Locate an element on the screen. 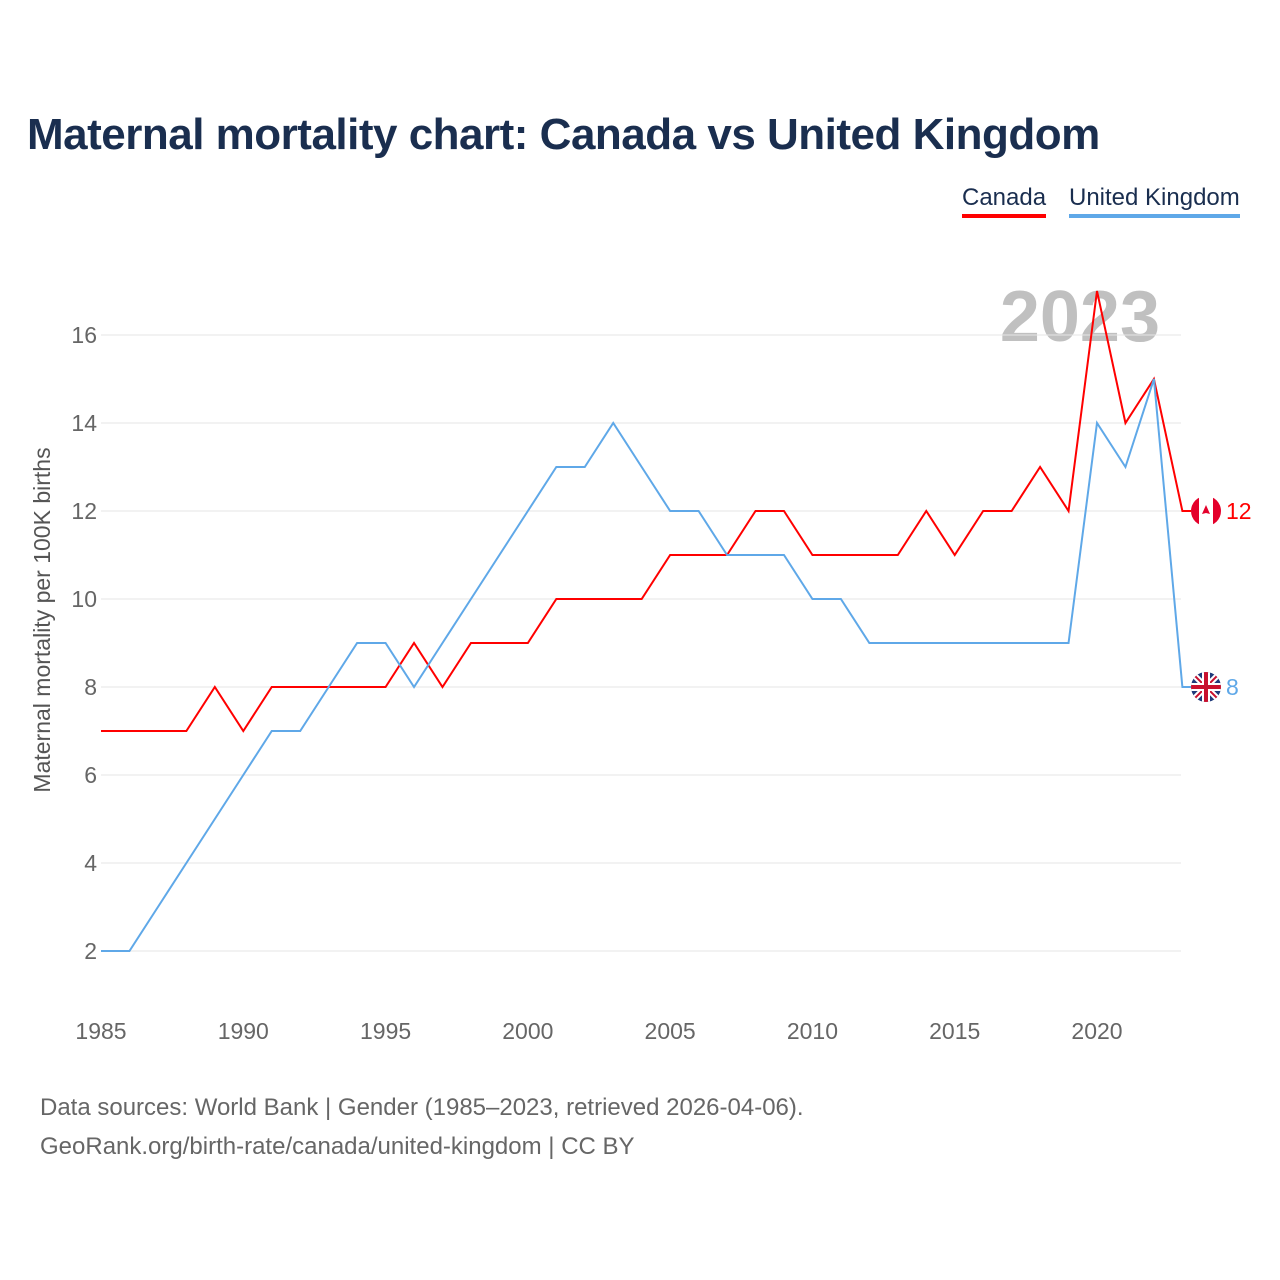 The width and height of the screenshot is (1280, 1280). y-tick-label: 14 is located at coordinates (84, 423).